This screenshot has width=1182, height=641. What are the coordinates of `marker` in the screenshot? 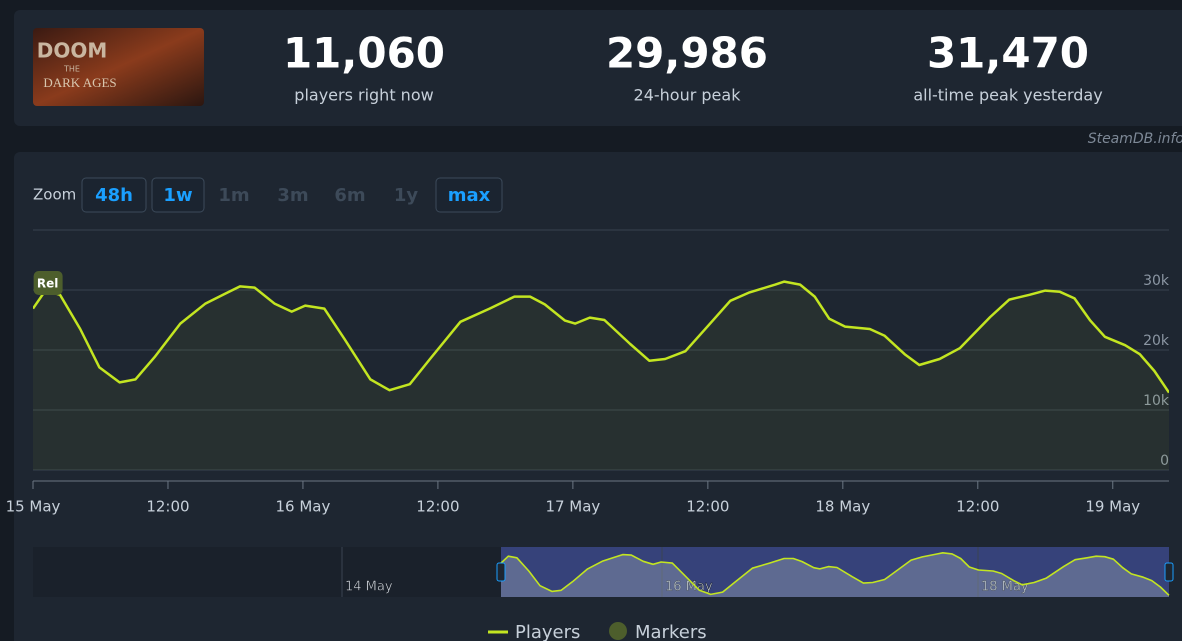 It's located at (48, 283).